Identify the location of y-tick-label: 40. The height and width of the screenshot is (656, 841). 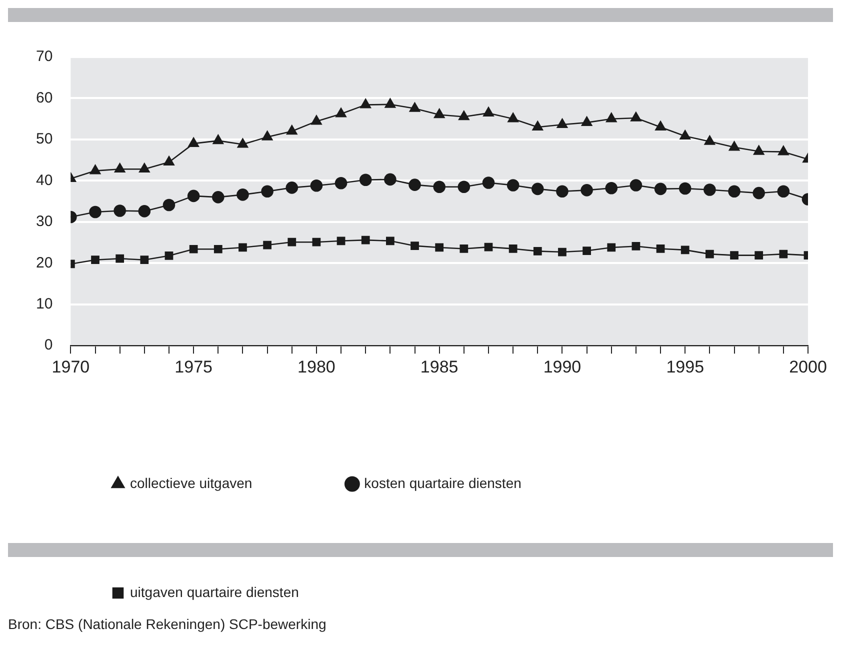
(44, 180).